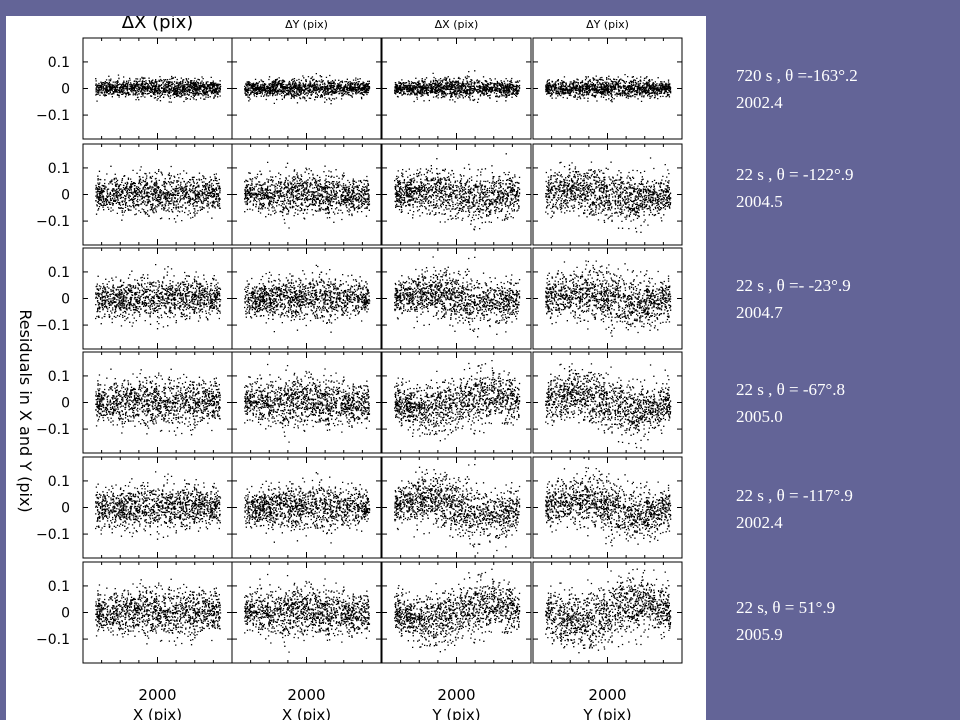 The width and height of the screenshot is (960, 720). I want to click on scatter-points-r6-c4, so click(608, 611).